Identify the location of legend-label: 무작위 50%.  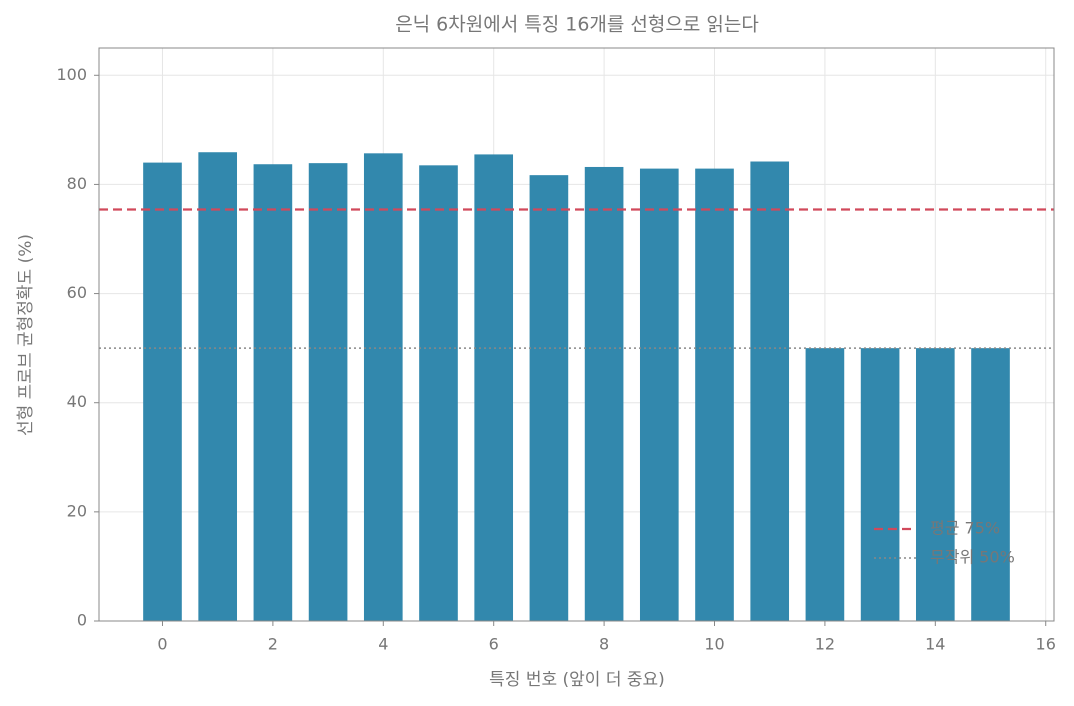
(972, 557).